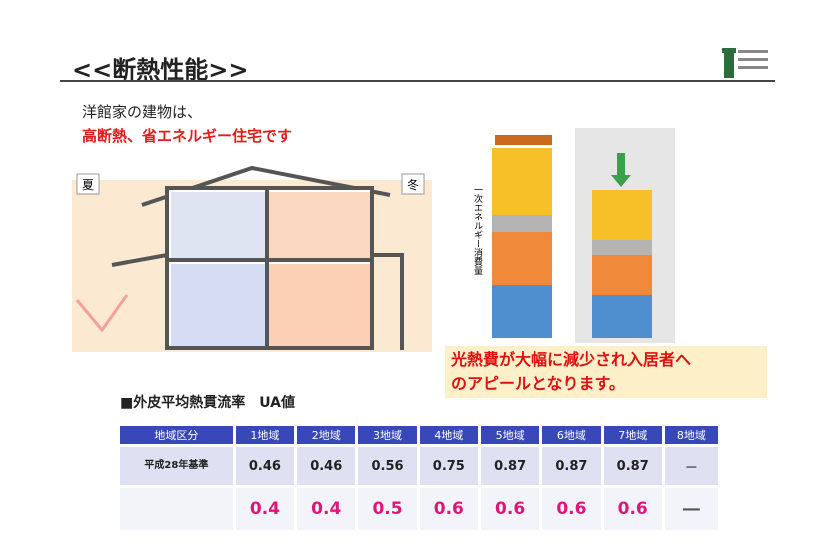 The width and height of the screenshot is (825, 550). I want to click on row-label: 平成28年基準, so click(176, 466).